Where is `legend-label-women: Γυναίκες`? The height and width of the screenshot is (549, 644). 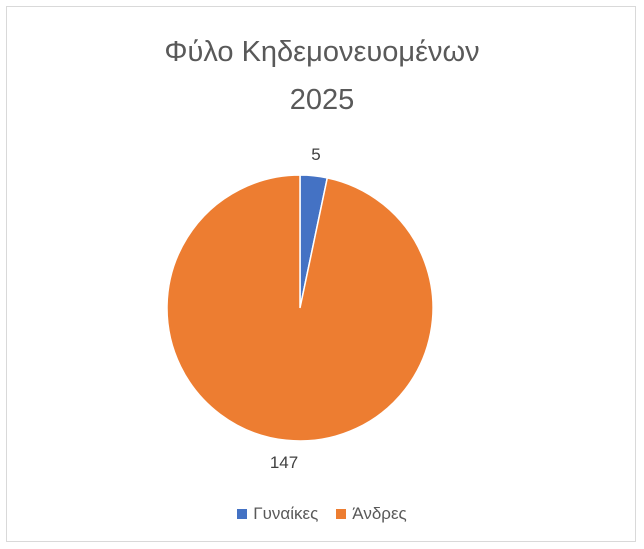
legend-label-women: Γυναίκες is located at coordinates (286, 513).